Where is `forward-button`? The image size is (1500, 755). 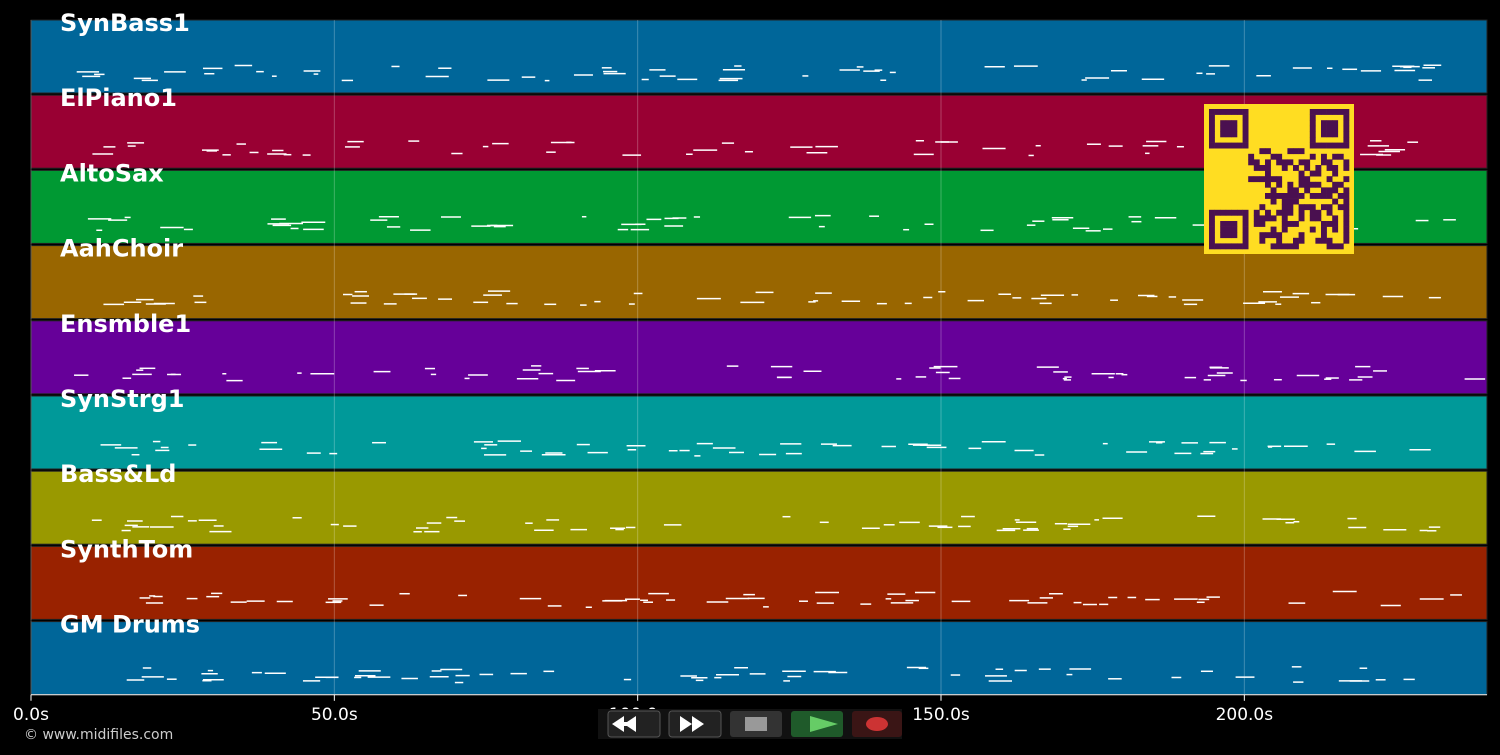
forward-button is located at coordinates (695, 724).